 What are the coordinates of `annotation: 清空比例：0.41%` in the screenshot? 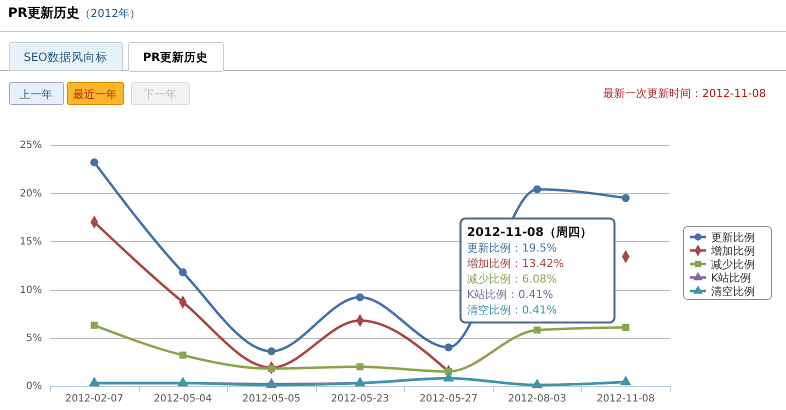 It's located at (512, 310).